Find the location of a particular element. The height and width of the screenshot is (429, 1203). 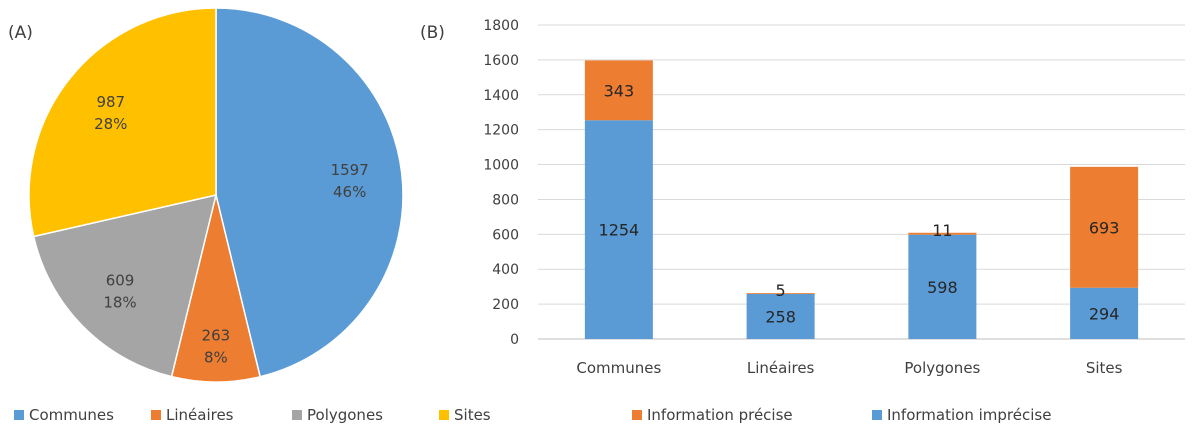

pie-value-label-sites: 987 is located at coordinates (110, 102).